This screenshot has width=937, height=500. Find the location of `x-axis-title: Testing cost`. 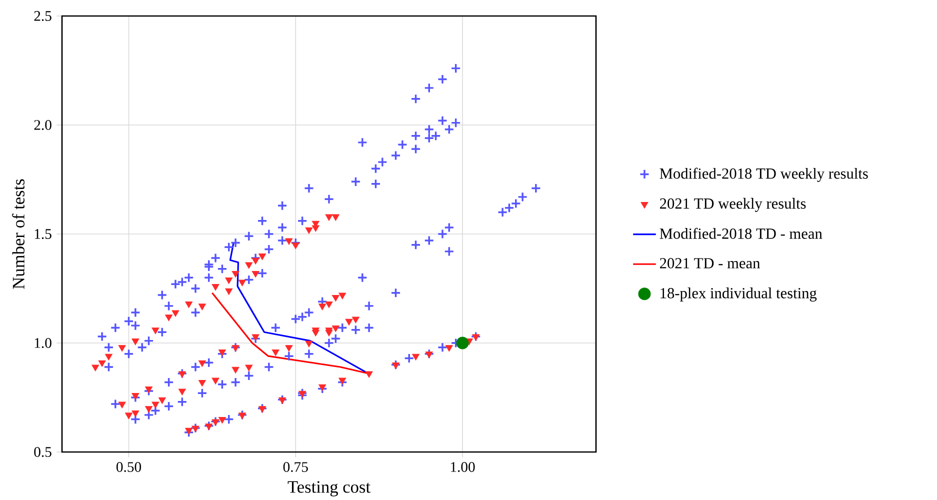

x-axis-title: Testing cost is located at coordinates (329, 488).